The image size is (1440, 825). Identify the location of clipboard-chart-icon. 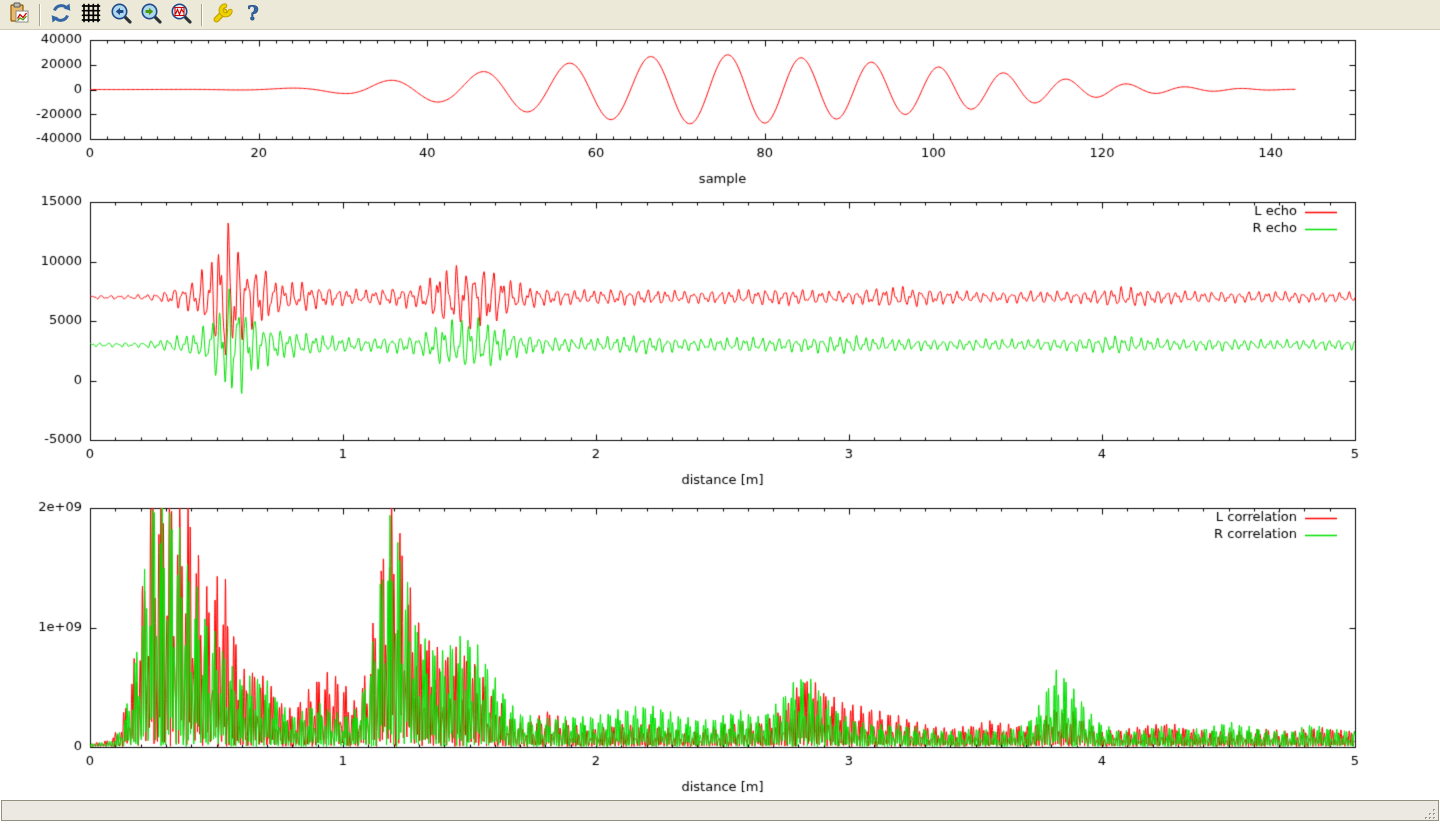
(19, 14).